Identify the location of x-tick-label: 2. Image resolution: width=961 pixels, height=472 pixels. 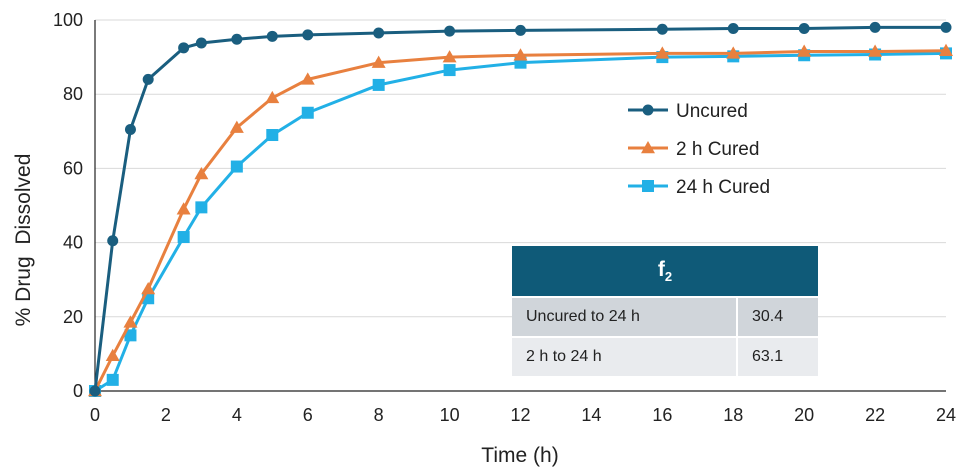
(166, 415).